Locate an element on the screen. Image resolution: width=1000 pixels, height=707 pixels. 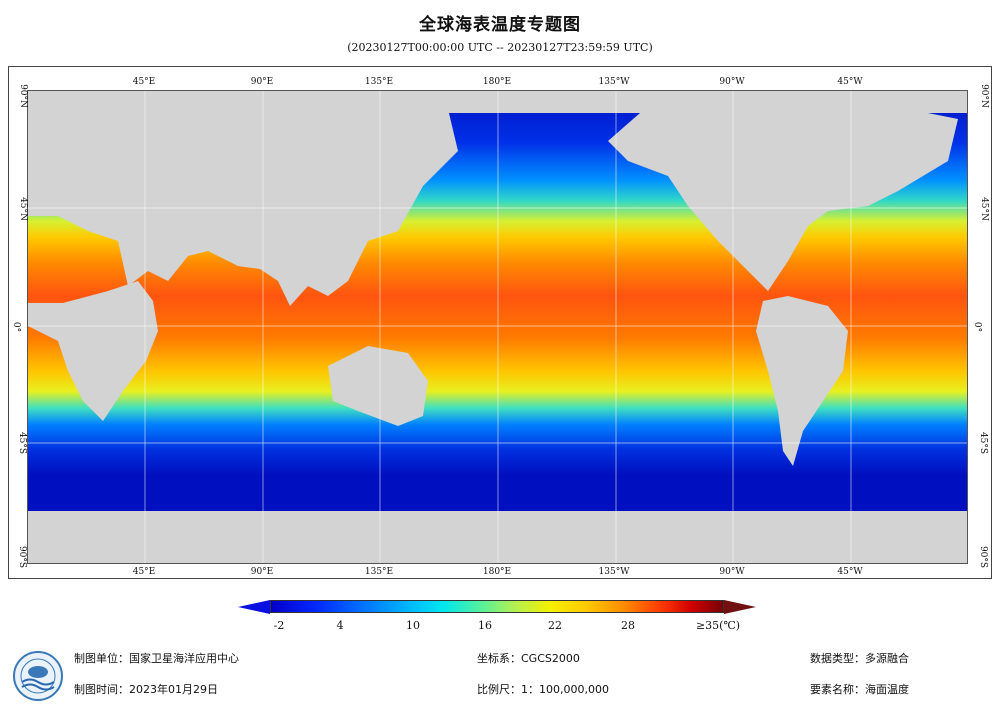
lon-tick-top: 135°W is located at coordinates (614, 82).